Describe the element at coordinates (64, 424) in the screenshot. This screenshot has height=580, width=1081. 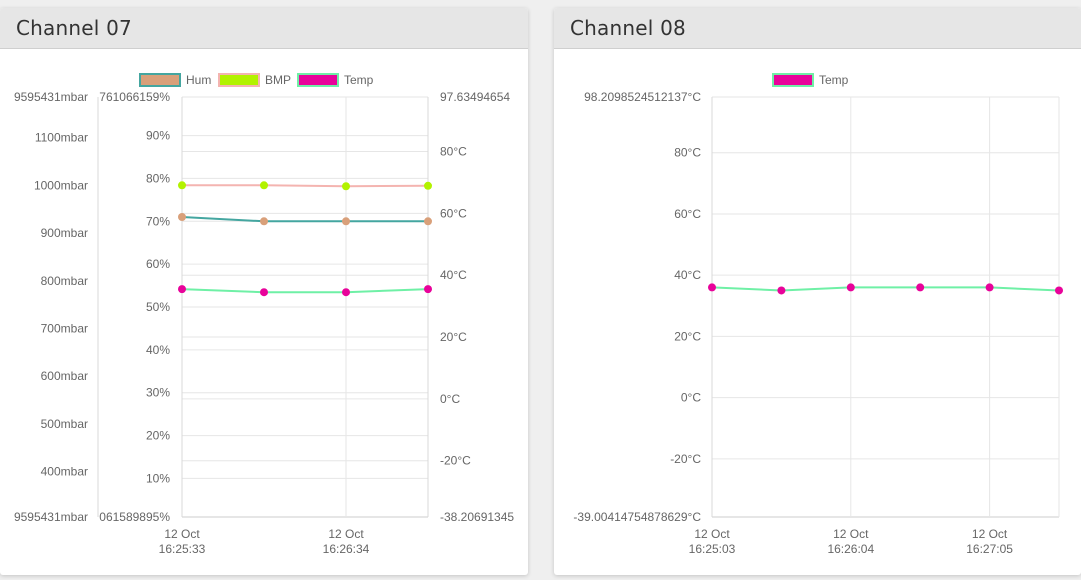
I see `y-tick-label: 500mbar` at that location.